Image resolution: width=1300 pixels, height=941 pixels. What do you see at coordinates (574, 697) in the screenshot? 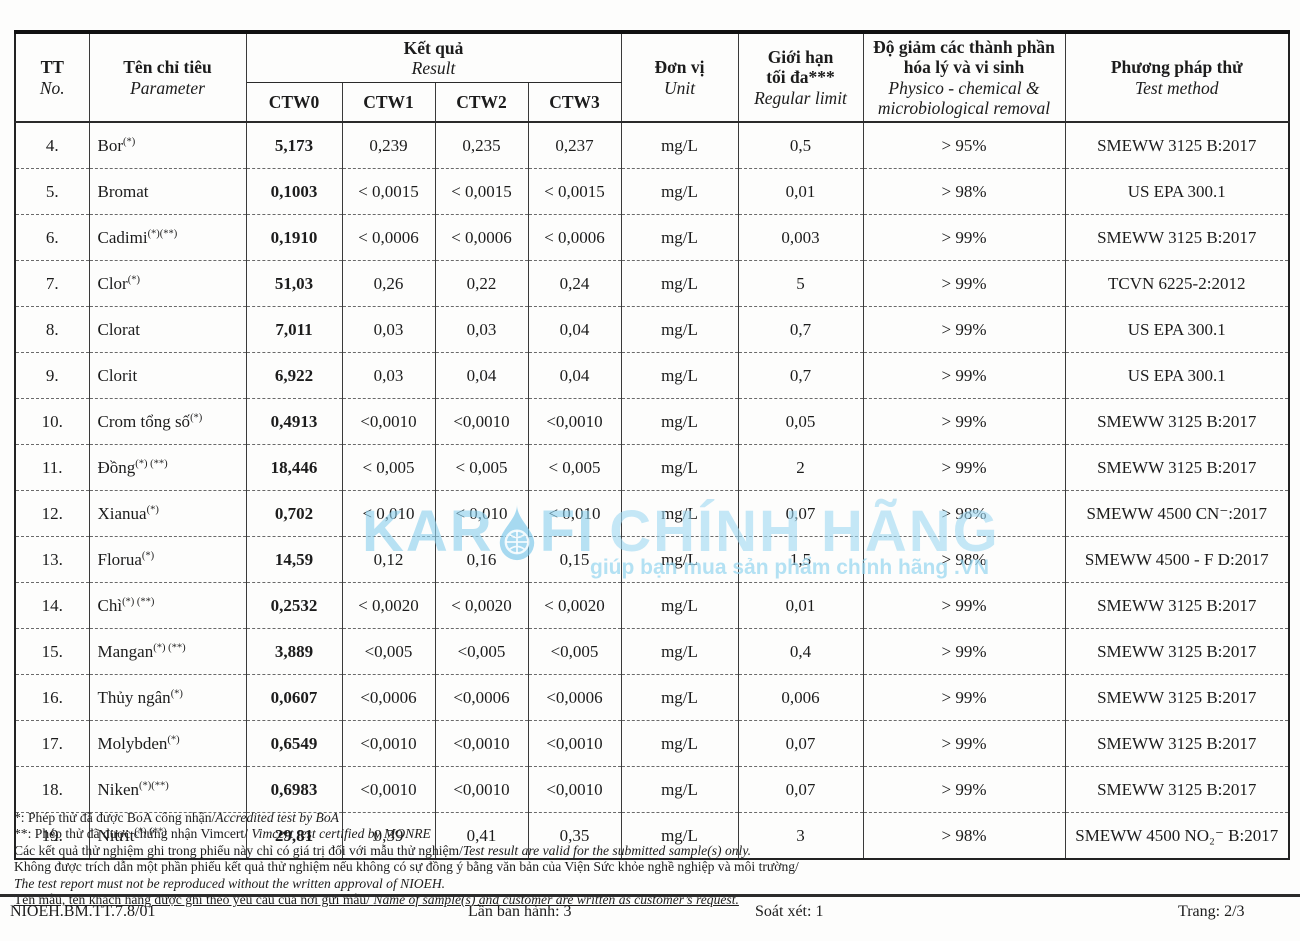
I see `result-ctw3-cell: <0,0006` at bounding box center [574, 697].